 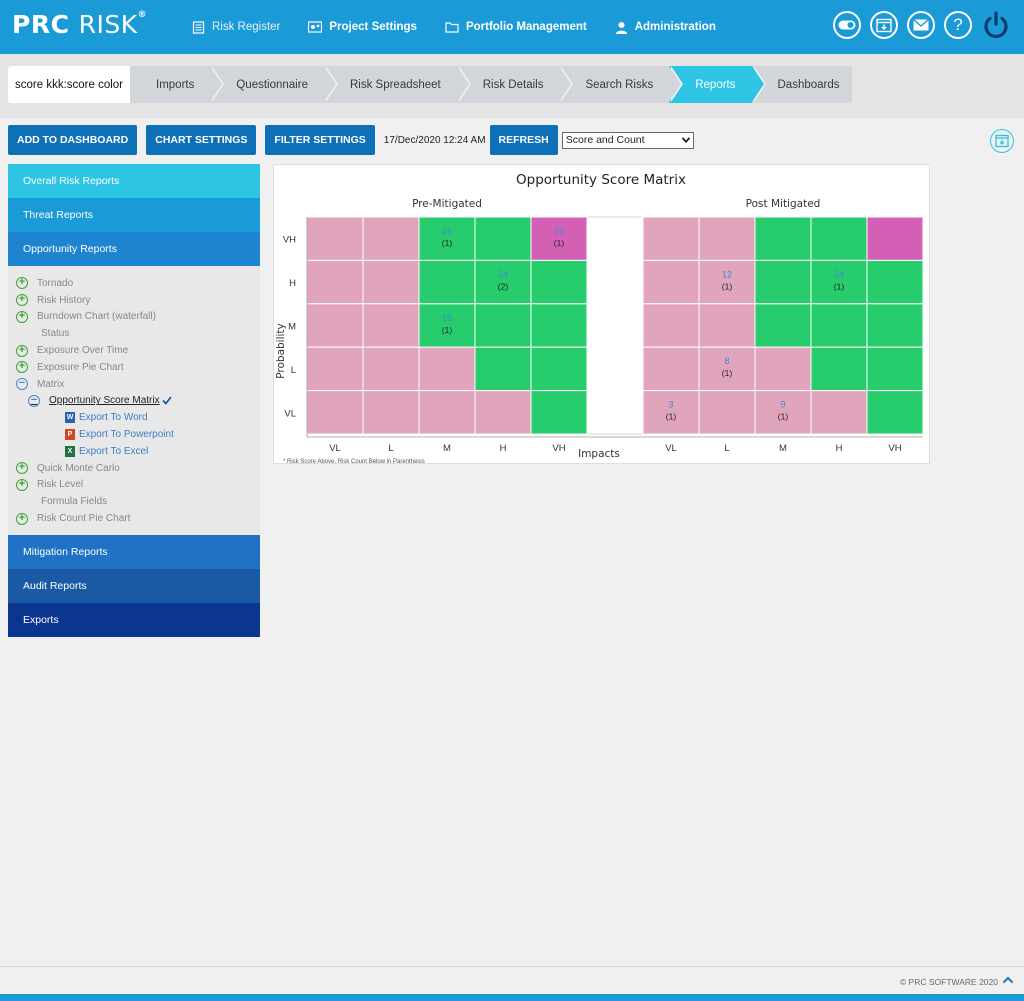 I want to click on download-icon, so click(x=1002, y=141).